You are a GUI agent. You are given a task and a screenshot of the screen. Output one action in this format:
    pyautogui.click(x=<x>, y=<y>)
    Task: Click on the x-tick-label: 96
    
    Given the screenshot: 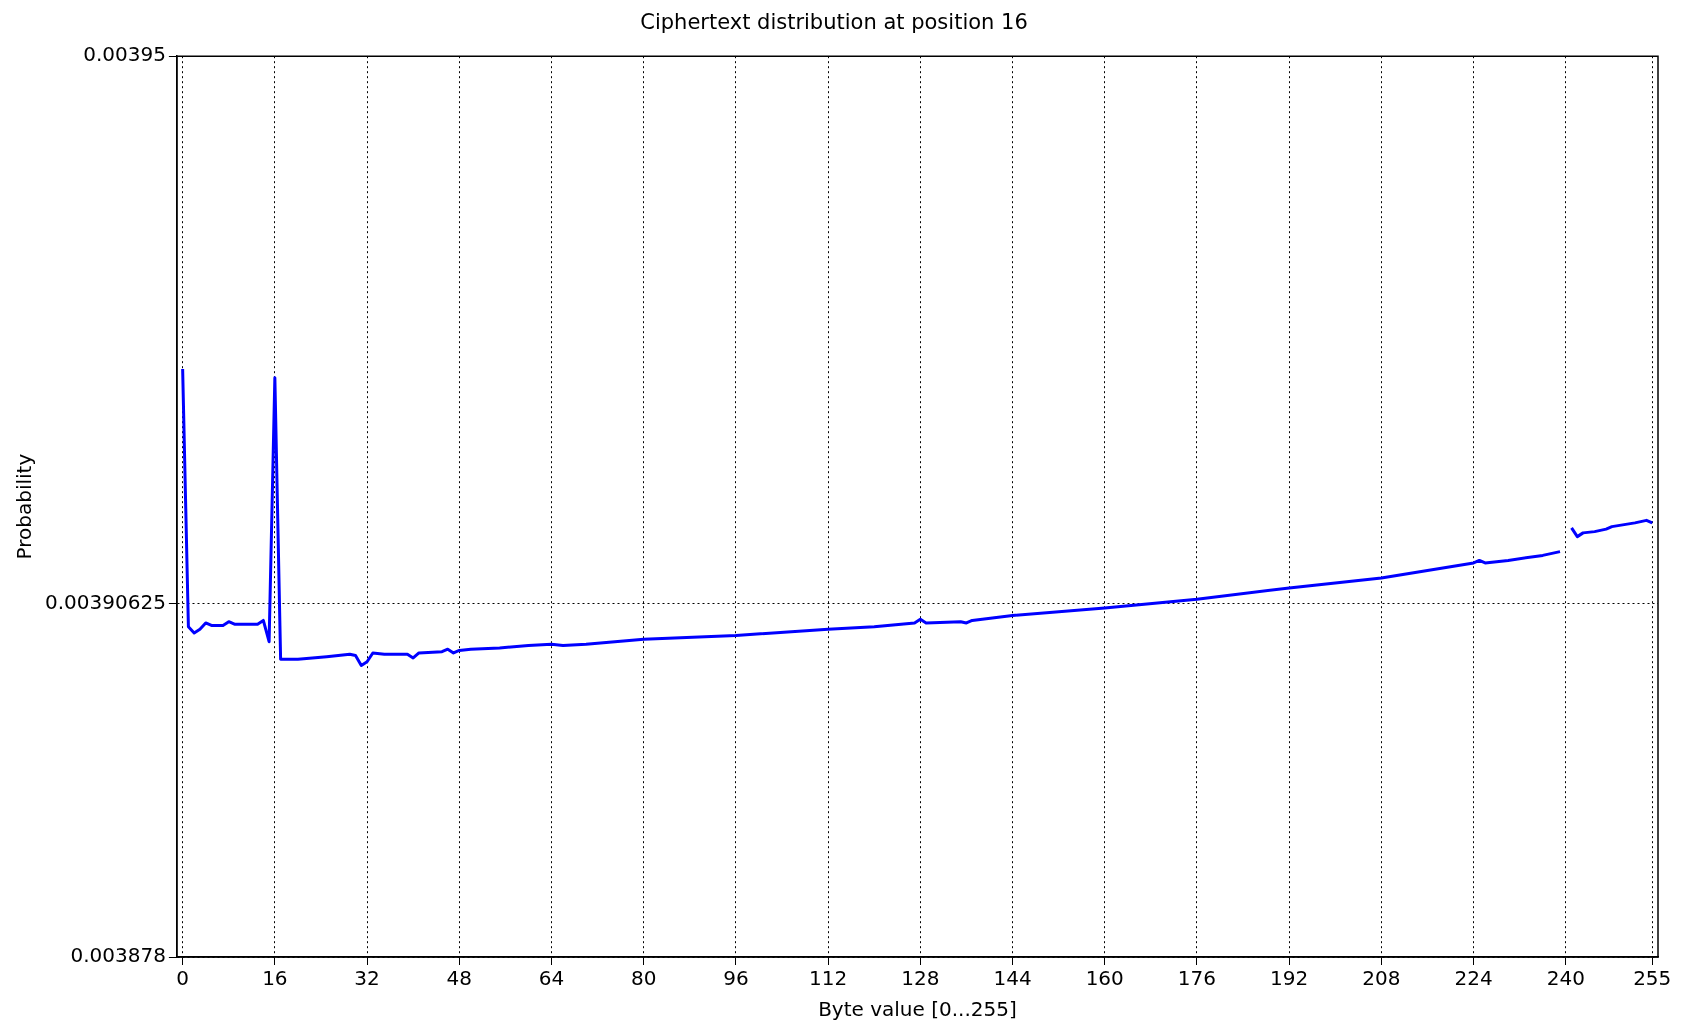 What is the action you would take?
    pyautogui.click(x=736, y=978)
    